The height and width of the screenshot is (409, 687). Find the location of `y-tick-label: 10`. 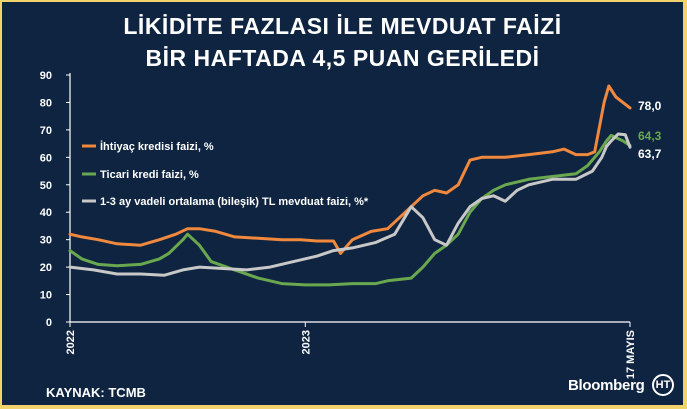

y-tick-label: 10 is located at coordinates (46, 296).